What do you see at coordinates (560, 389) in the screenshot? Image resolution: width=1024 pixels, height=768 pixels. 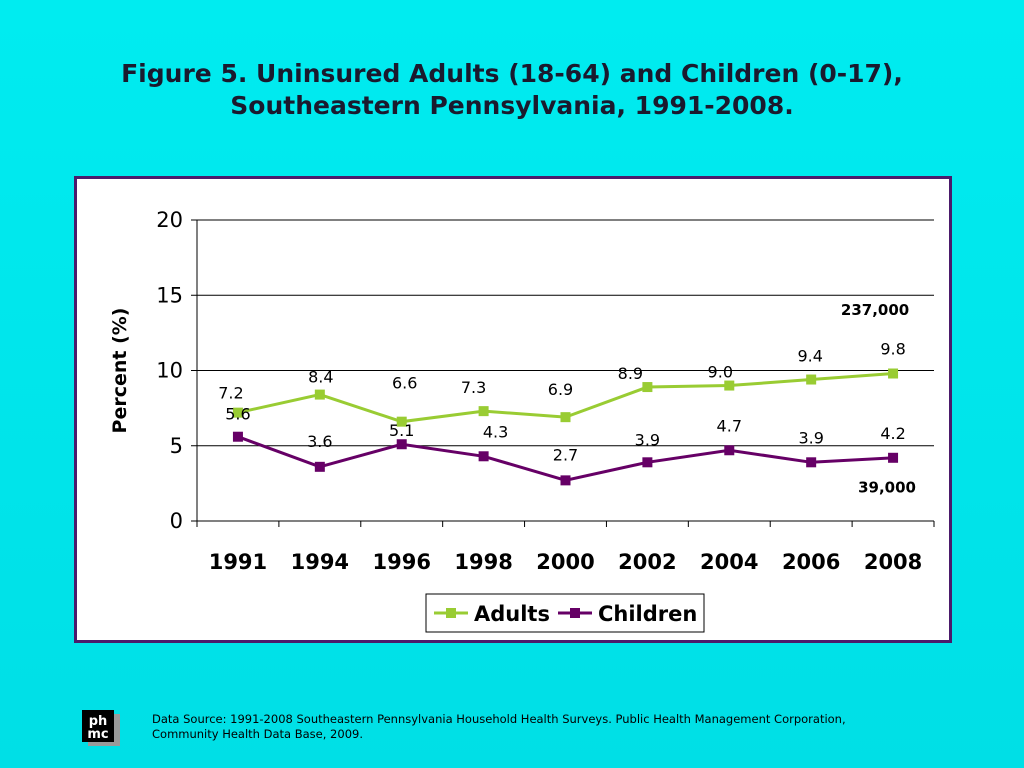 I see `data-label-adults: 6.9` at bounding box center [560, 389].